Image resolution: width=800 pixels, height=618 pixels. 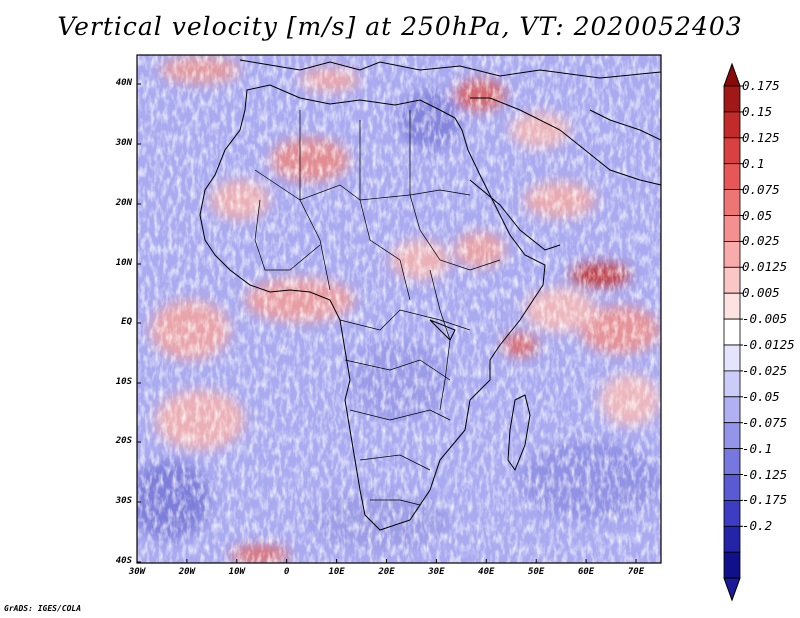 What do you see at coordinates (765, 370) in the screenshot?
I see `colorbar-label: -0.025` at bounding box center [765, 370].